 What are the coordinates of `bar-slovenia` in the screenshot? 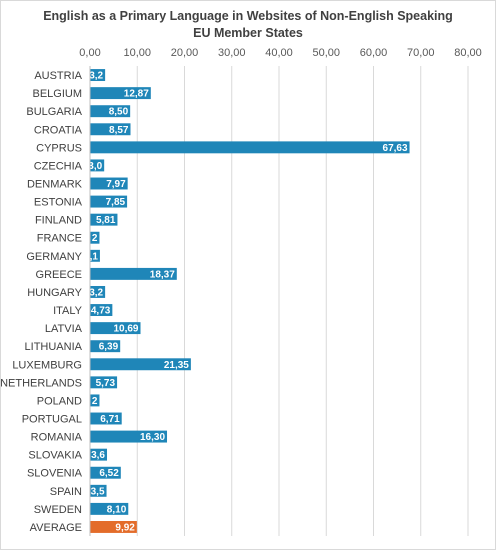 It's located at (105, 472).